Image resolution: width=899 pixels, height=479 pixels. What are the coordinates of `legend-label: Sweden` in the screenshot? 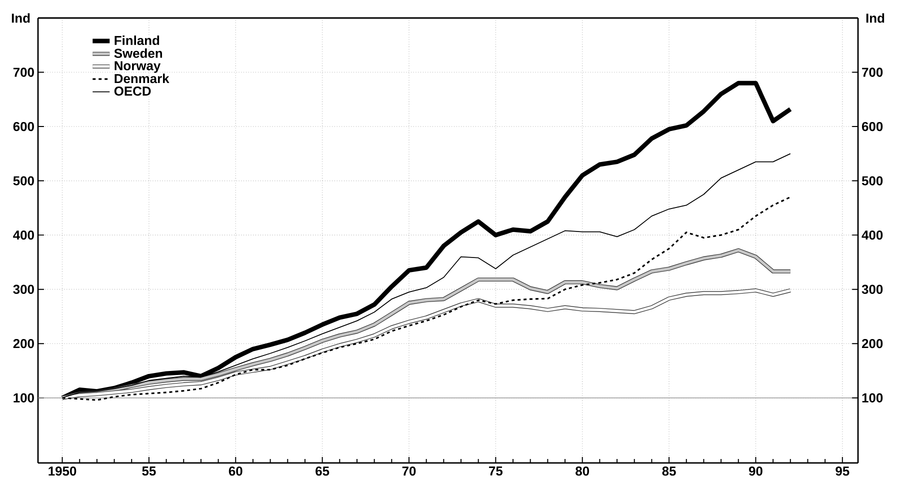 It's located at (138, 53).